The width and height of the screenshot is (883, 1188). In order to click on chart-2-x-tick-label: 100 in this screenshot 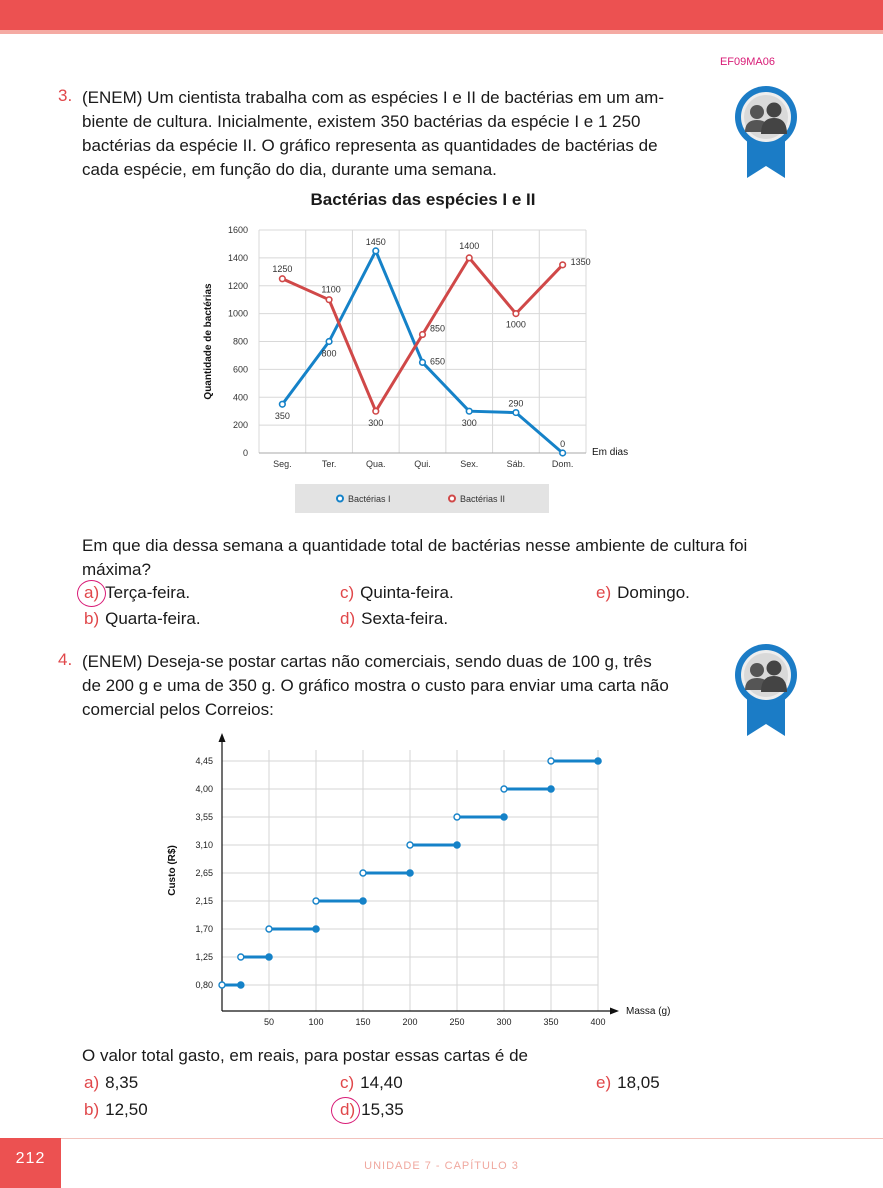, I will do `click(315, 1022)`.